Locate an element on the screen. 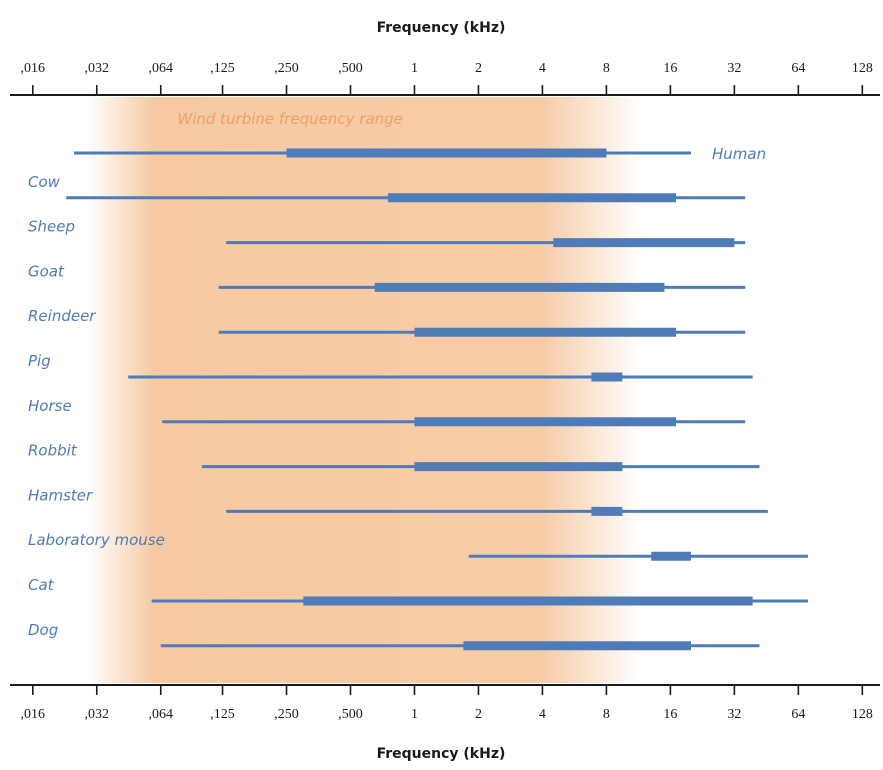 This screenshot has width=883, height=770. series-label: Robbit is located at coordinates (53, 451).